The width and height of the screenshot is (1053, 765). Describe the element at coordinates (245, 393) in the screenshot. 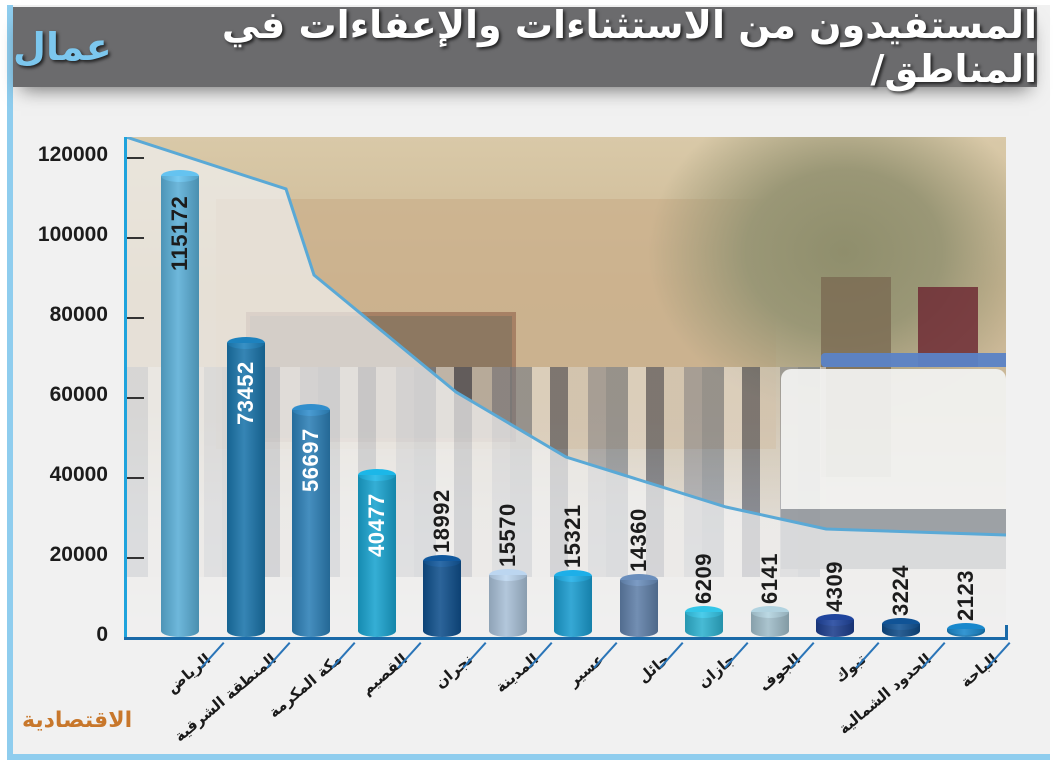

I see `bar-value-label: 73452` at that location.